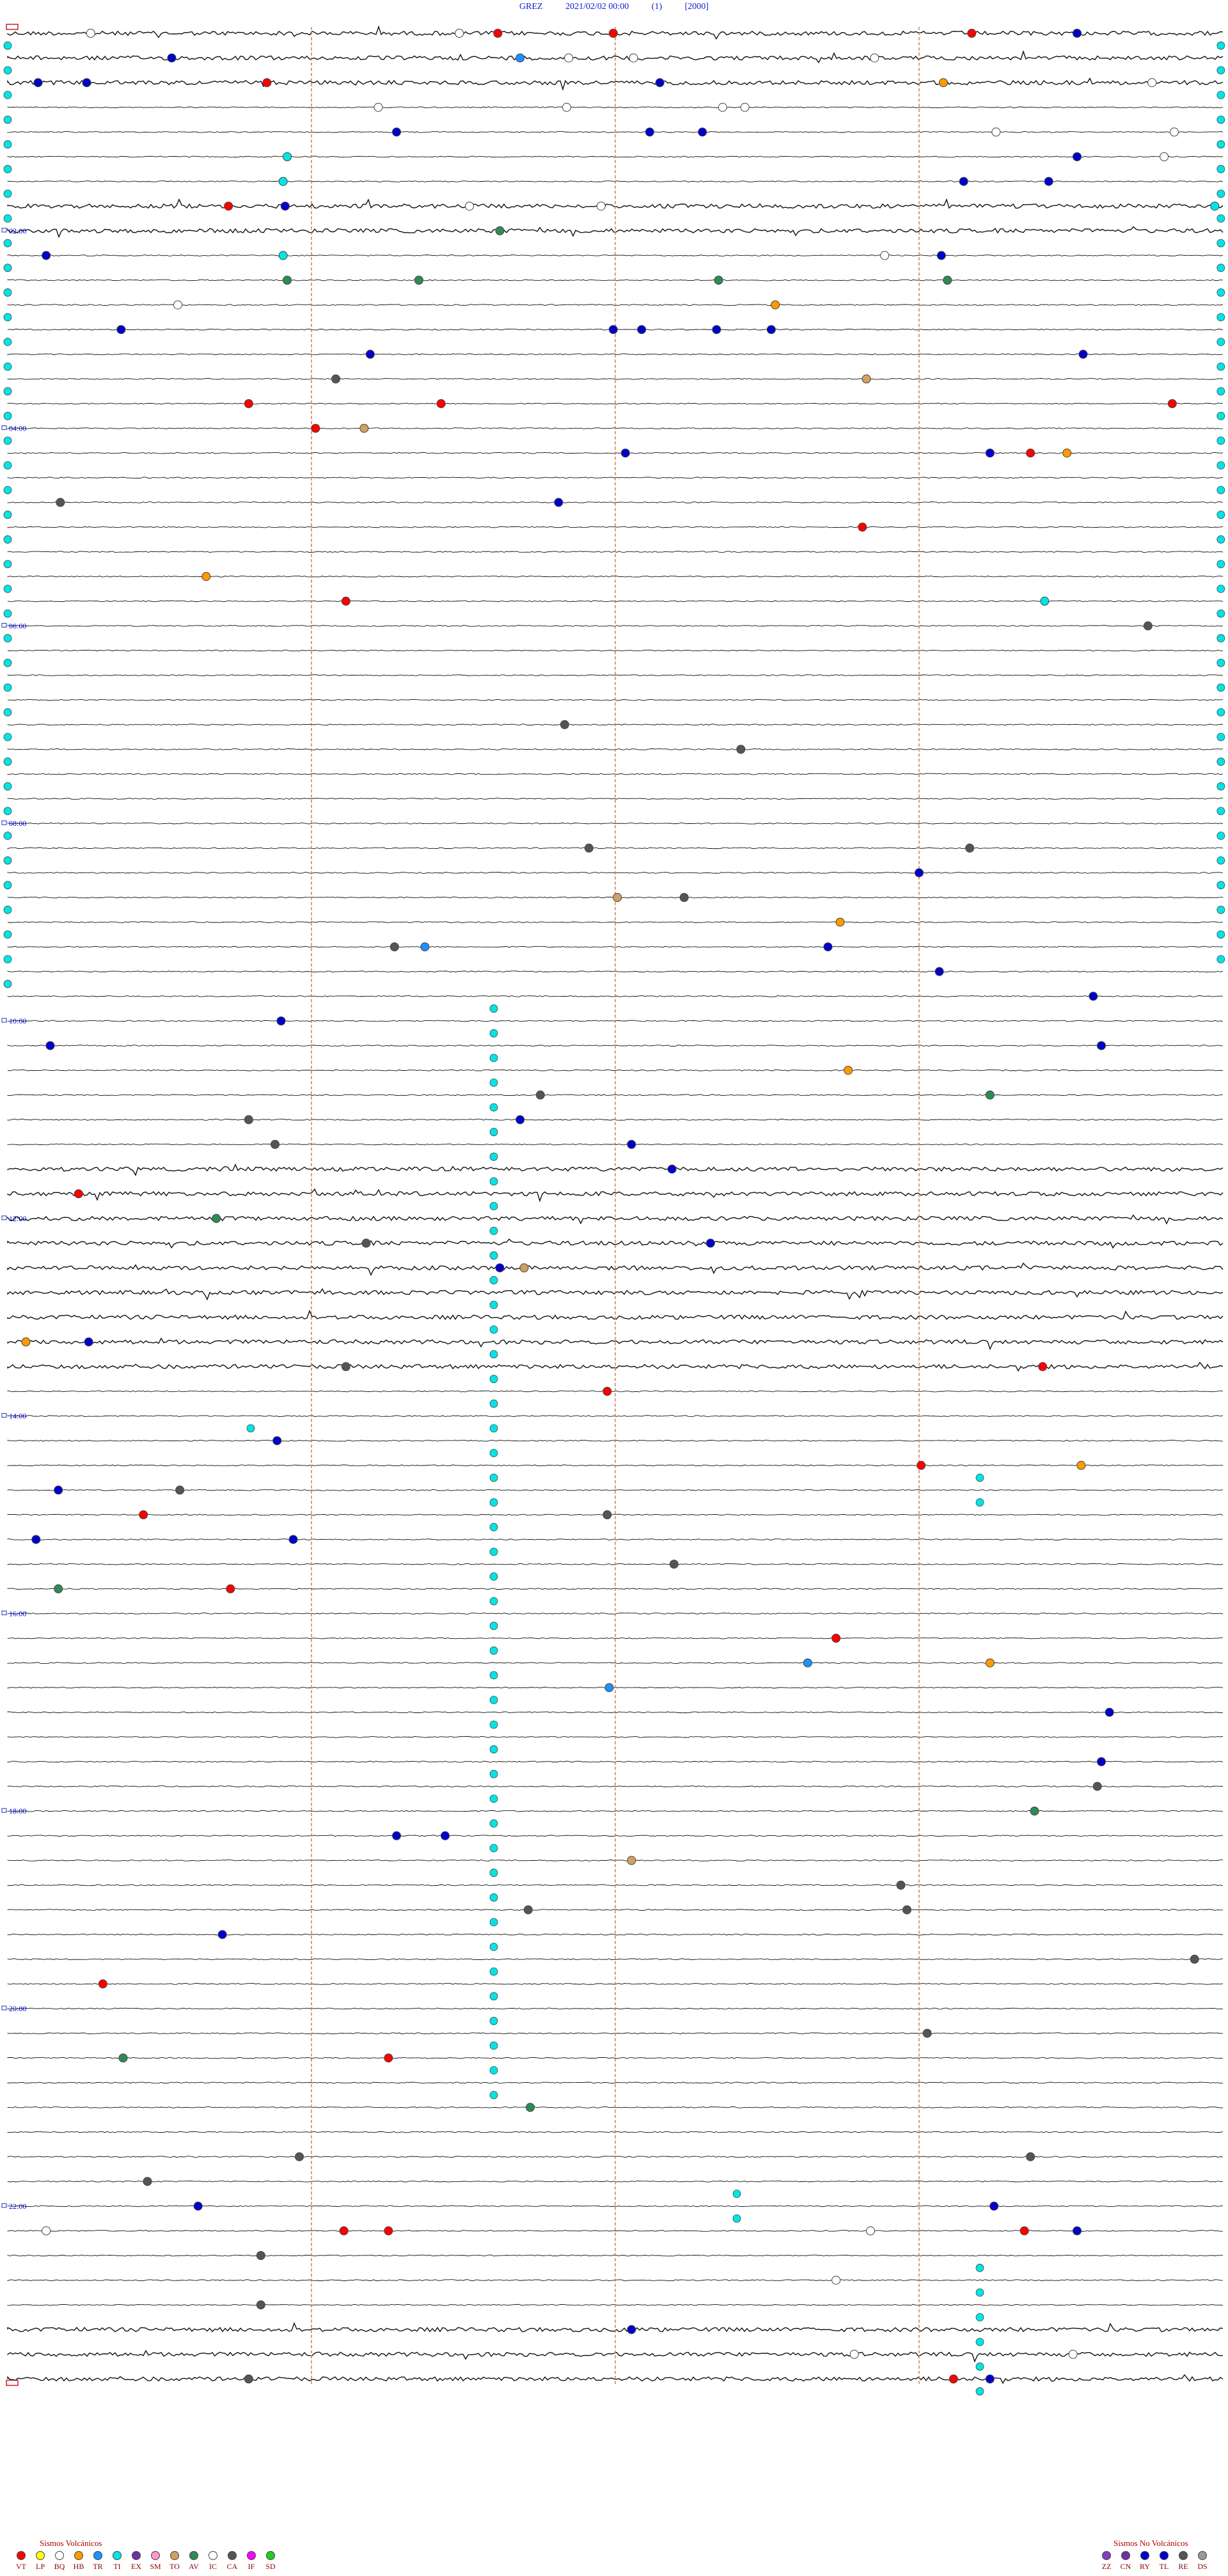 Image resolution: width=1228 pixels, height=2576 pixels. Describe the element at coordinates (1125, 2566) in the screenshot. I see `legend-label: CN` at that location.